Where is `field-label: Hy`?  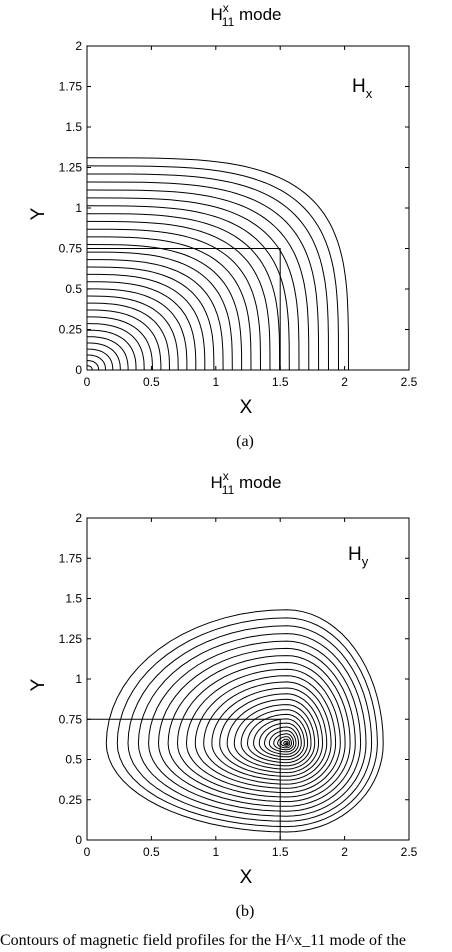 field-label: Hy is located at coordinates (358, 556).